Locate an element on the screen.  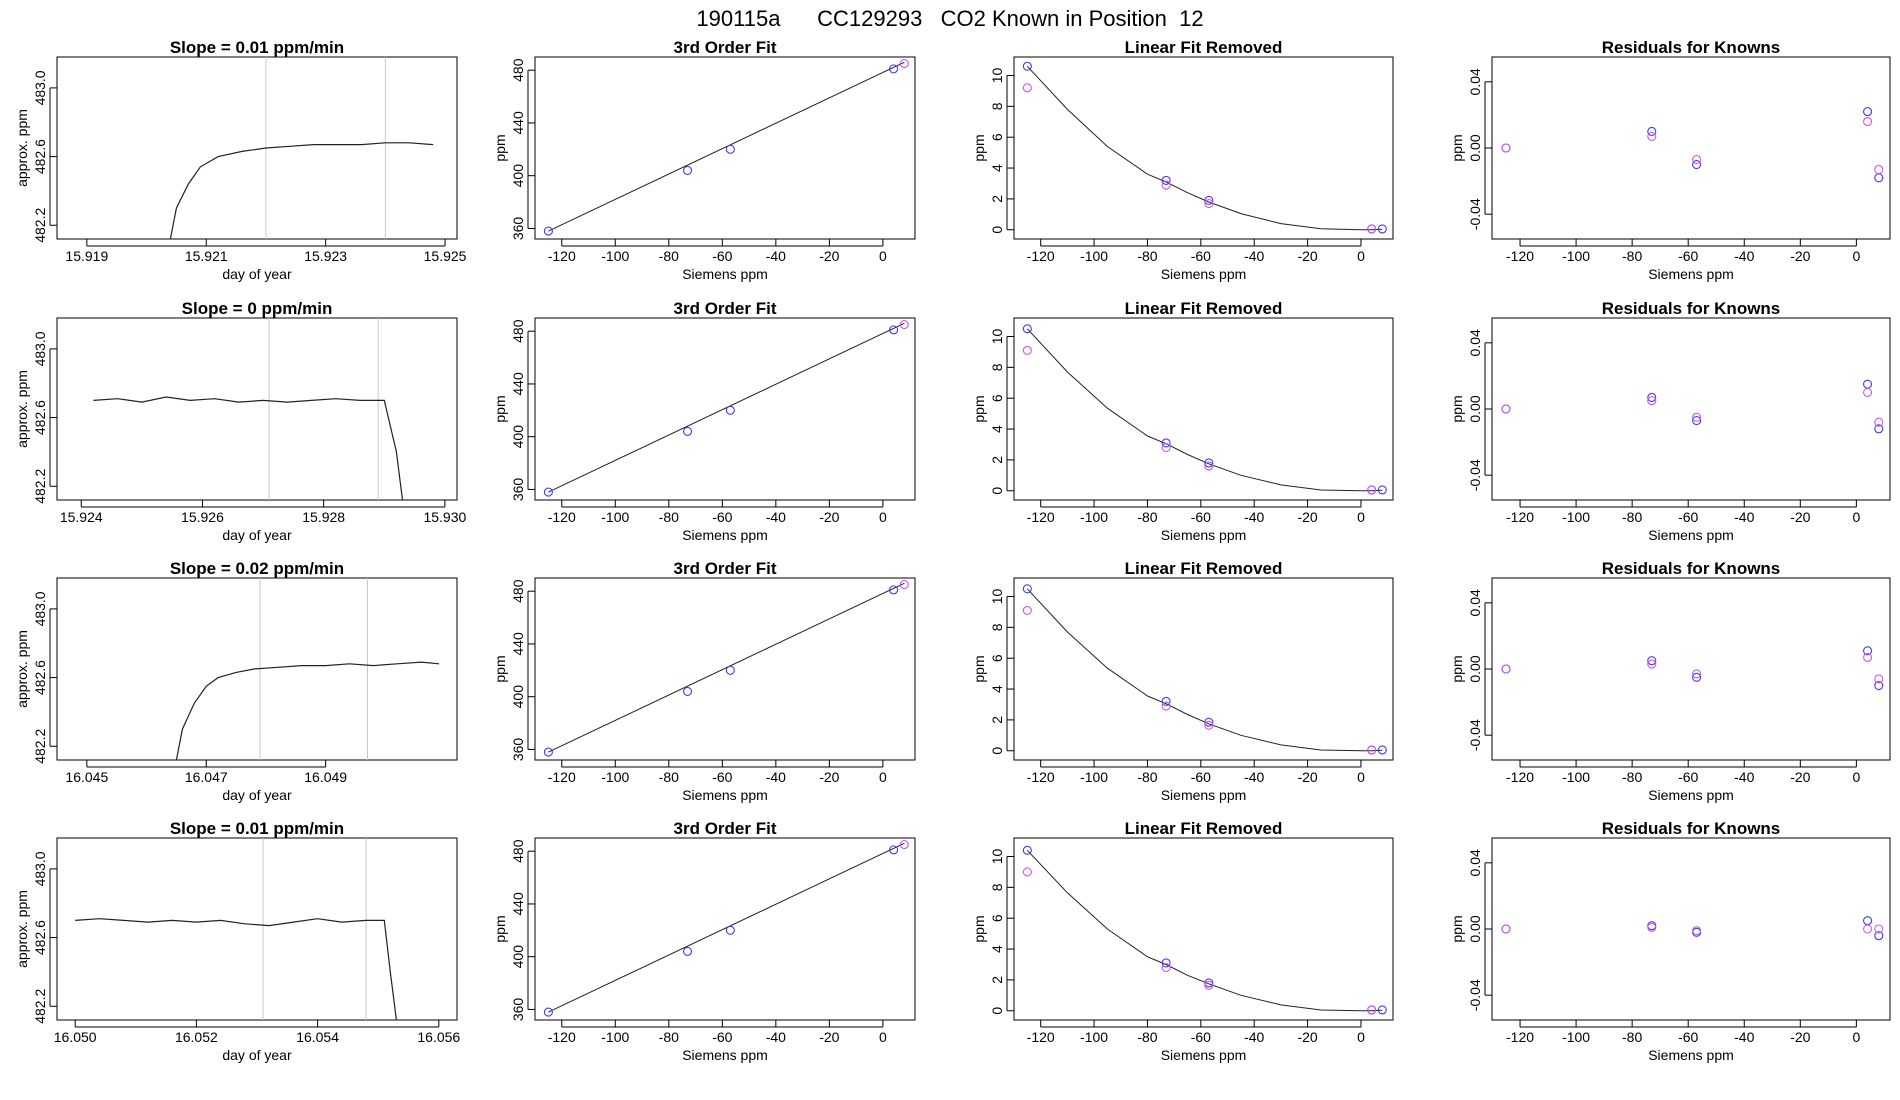
y-tick-label: 360 is located at coordinates (518, 750).